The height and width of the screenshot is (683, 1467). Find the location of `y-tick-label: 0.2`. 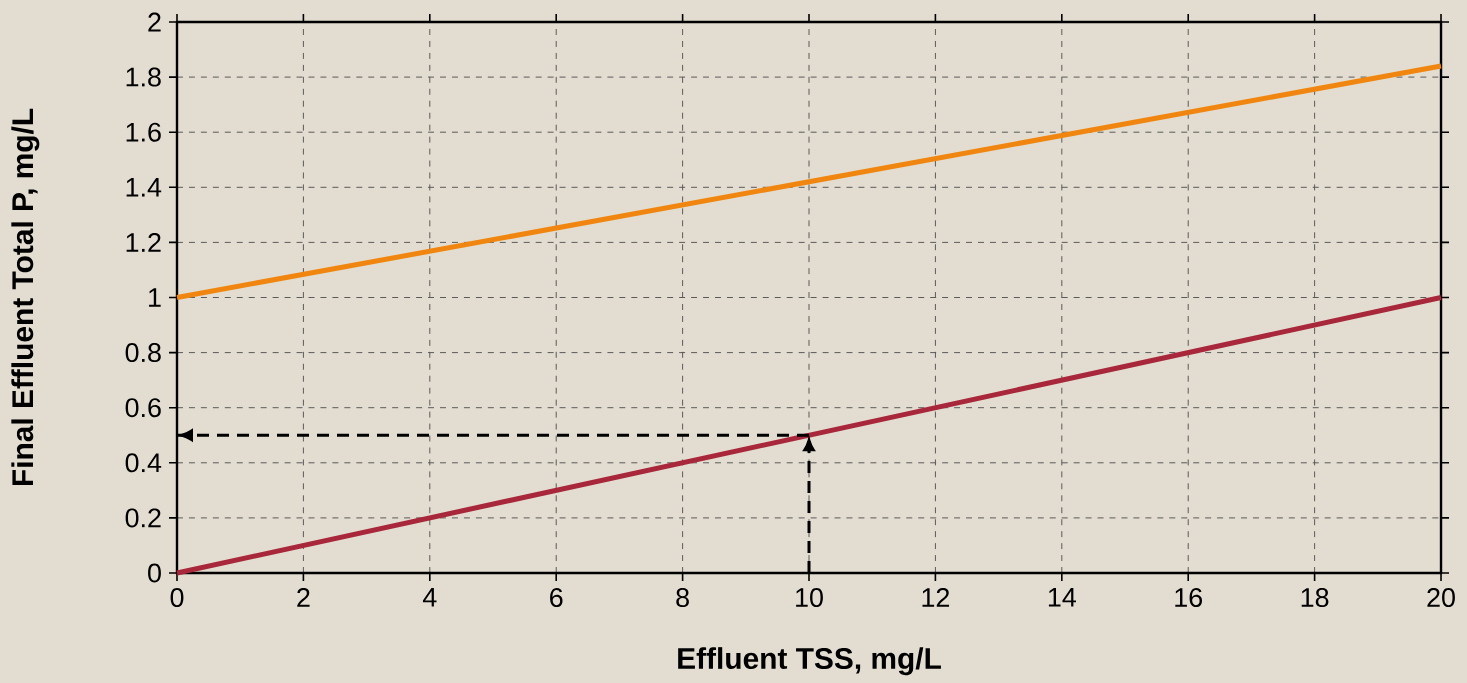

y-tick-label: 0.2 is located at coordinates (143, 518).